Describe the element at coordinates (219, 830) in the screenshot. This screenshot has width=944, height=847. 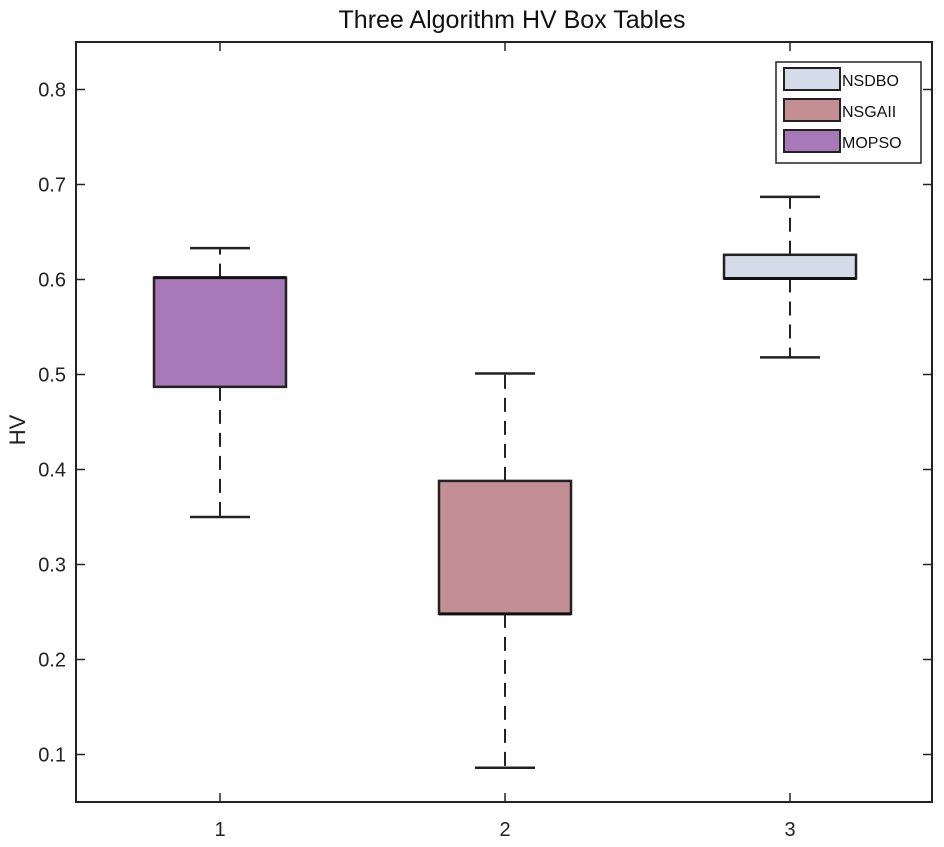
I see `x-tick-label: 1` at that location.